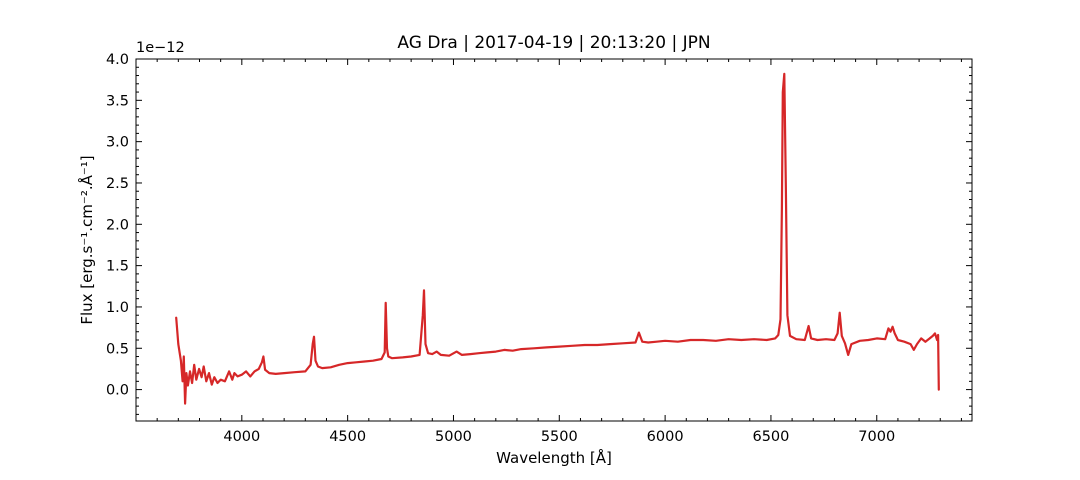 The width and height of the screenshot is (1080, 480). What do you see at coordinates (453, 437) in the screenshot?
I see `x-tick-label: 5000` at bounding box center [453, 437].